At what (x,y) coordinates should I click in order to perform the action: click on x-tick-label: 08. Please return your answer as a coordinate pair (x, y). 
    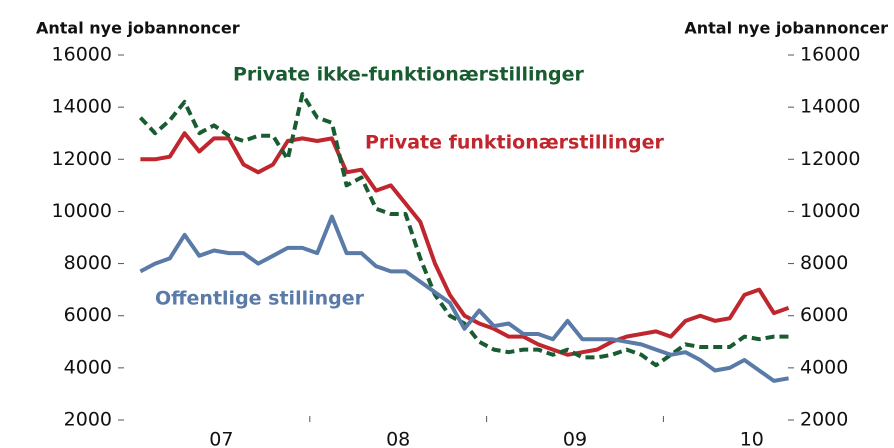
    Looking at the image, I should click on (398, 438).